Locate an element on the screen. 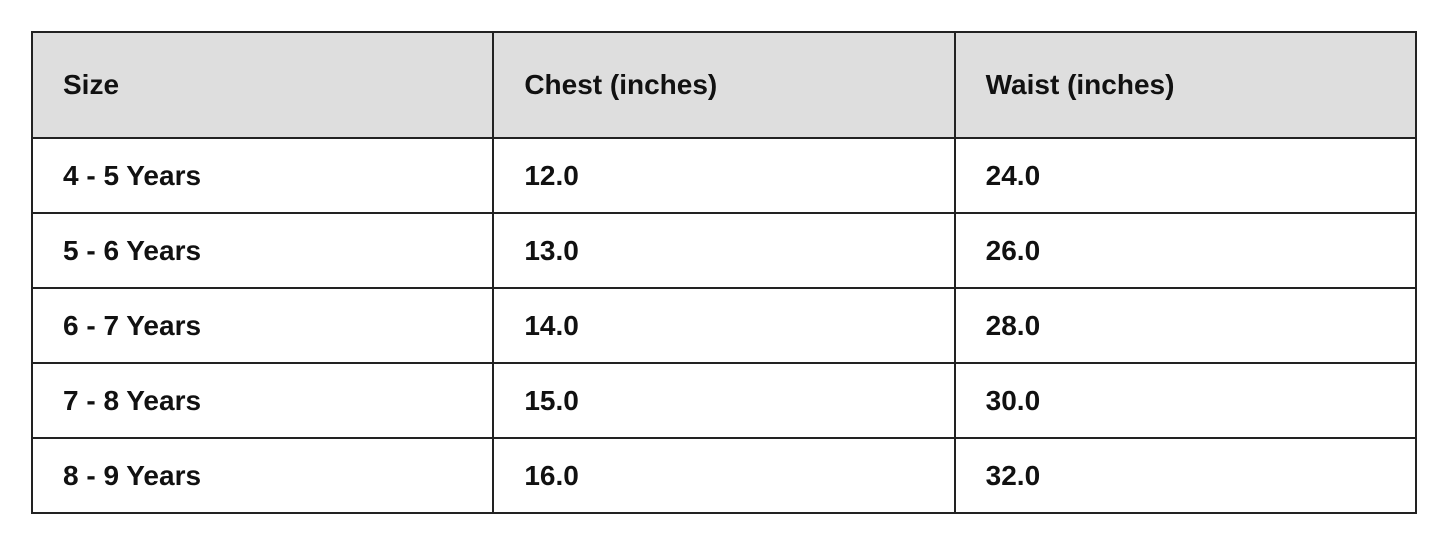 The height and width of the screenshot is (553, 1445). cell-waist: 28.0 is located at coordinates (1185, 325).